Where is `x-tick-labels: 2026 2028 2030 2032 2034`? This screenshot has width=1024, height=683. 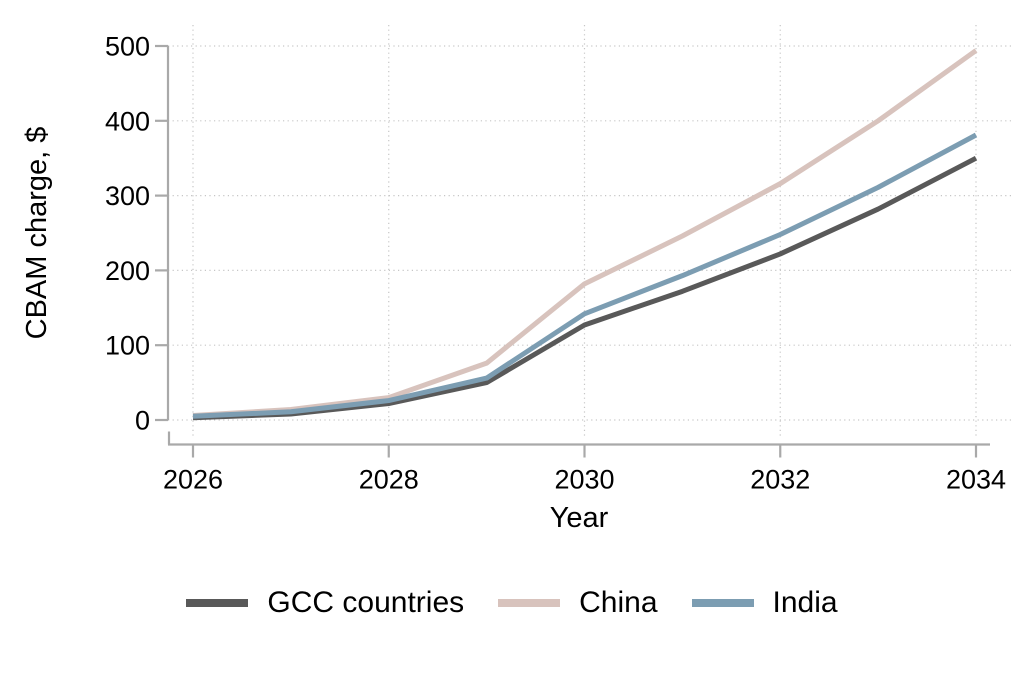
x-tick-labels: 2026 2028 2030 2032 2034 is located at coordinates (584, 480).